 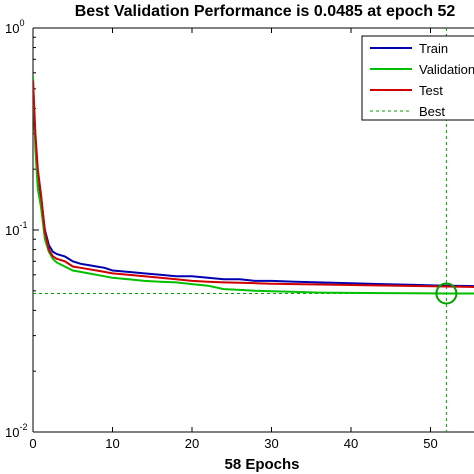 I want to click on legend-label-validation: Validation, so click(x=446, y=69).